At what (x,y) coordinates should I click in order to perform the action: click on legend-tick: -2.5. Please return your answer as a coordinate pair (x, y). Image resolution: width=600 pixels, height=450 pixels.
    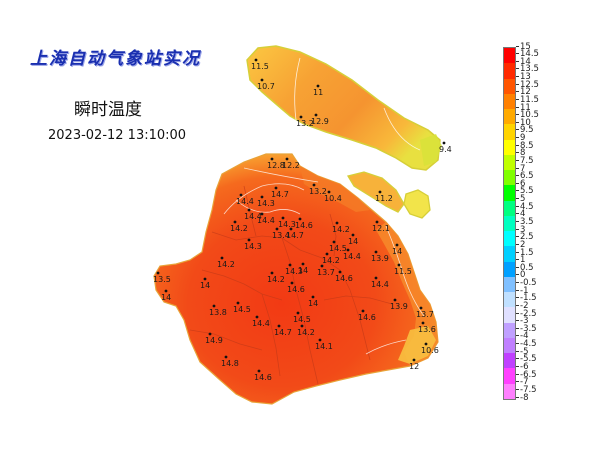
    Looking at the image, I should click on (526, 314).